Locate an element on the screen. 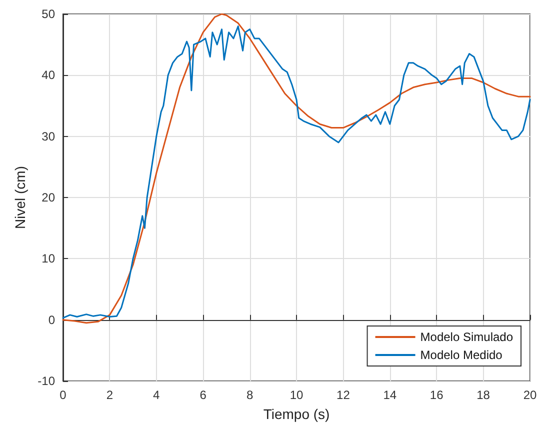 This screenshot has height=428, width=543. x-tick-label: 6 is located at coordinates (203, 395).